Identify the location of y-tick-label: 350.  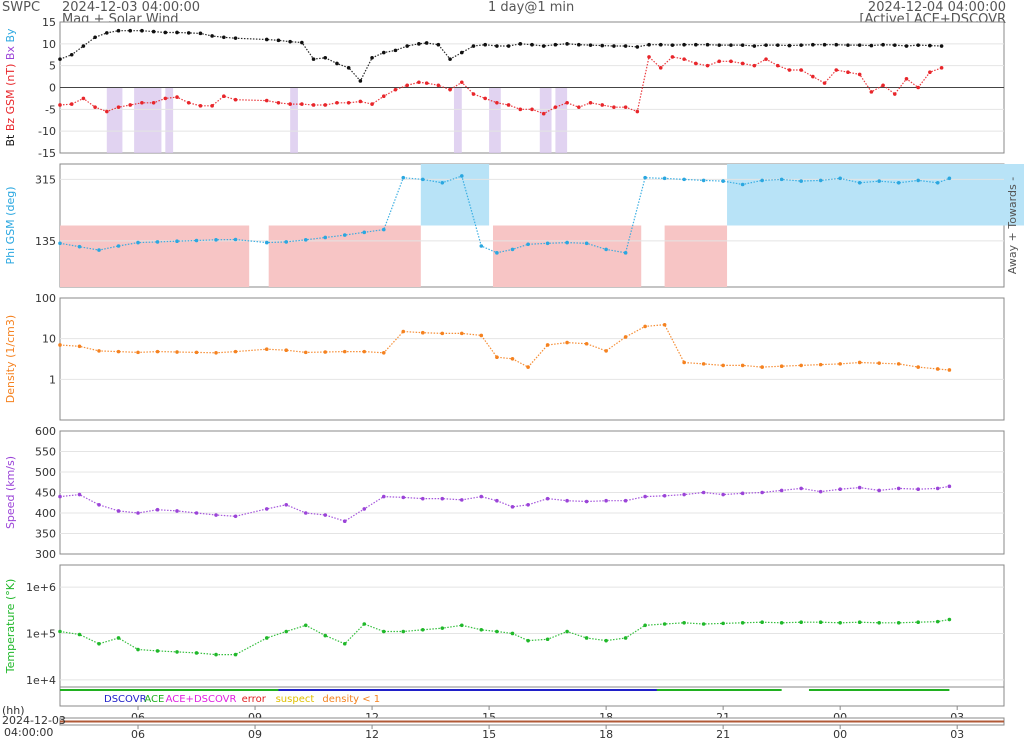
(45, 534).